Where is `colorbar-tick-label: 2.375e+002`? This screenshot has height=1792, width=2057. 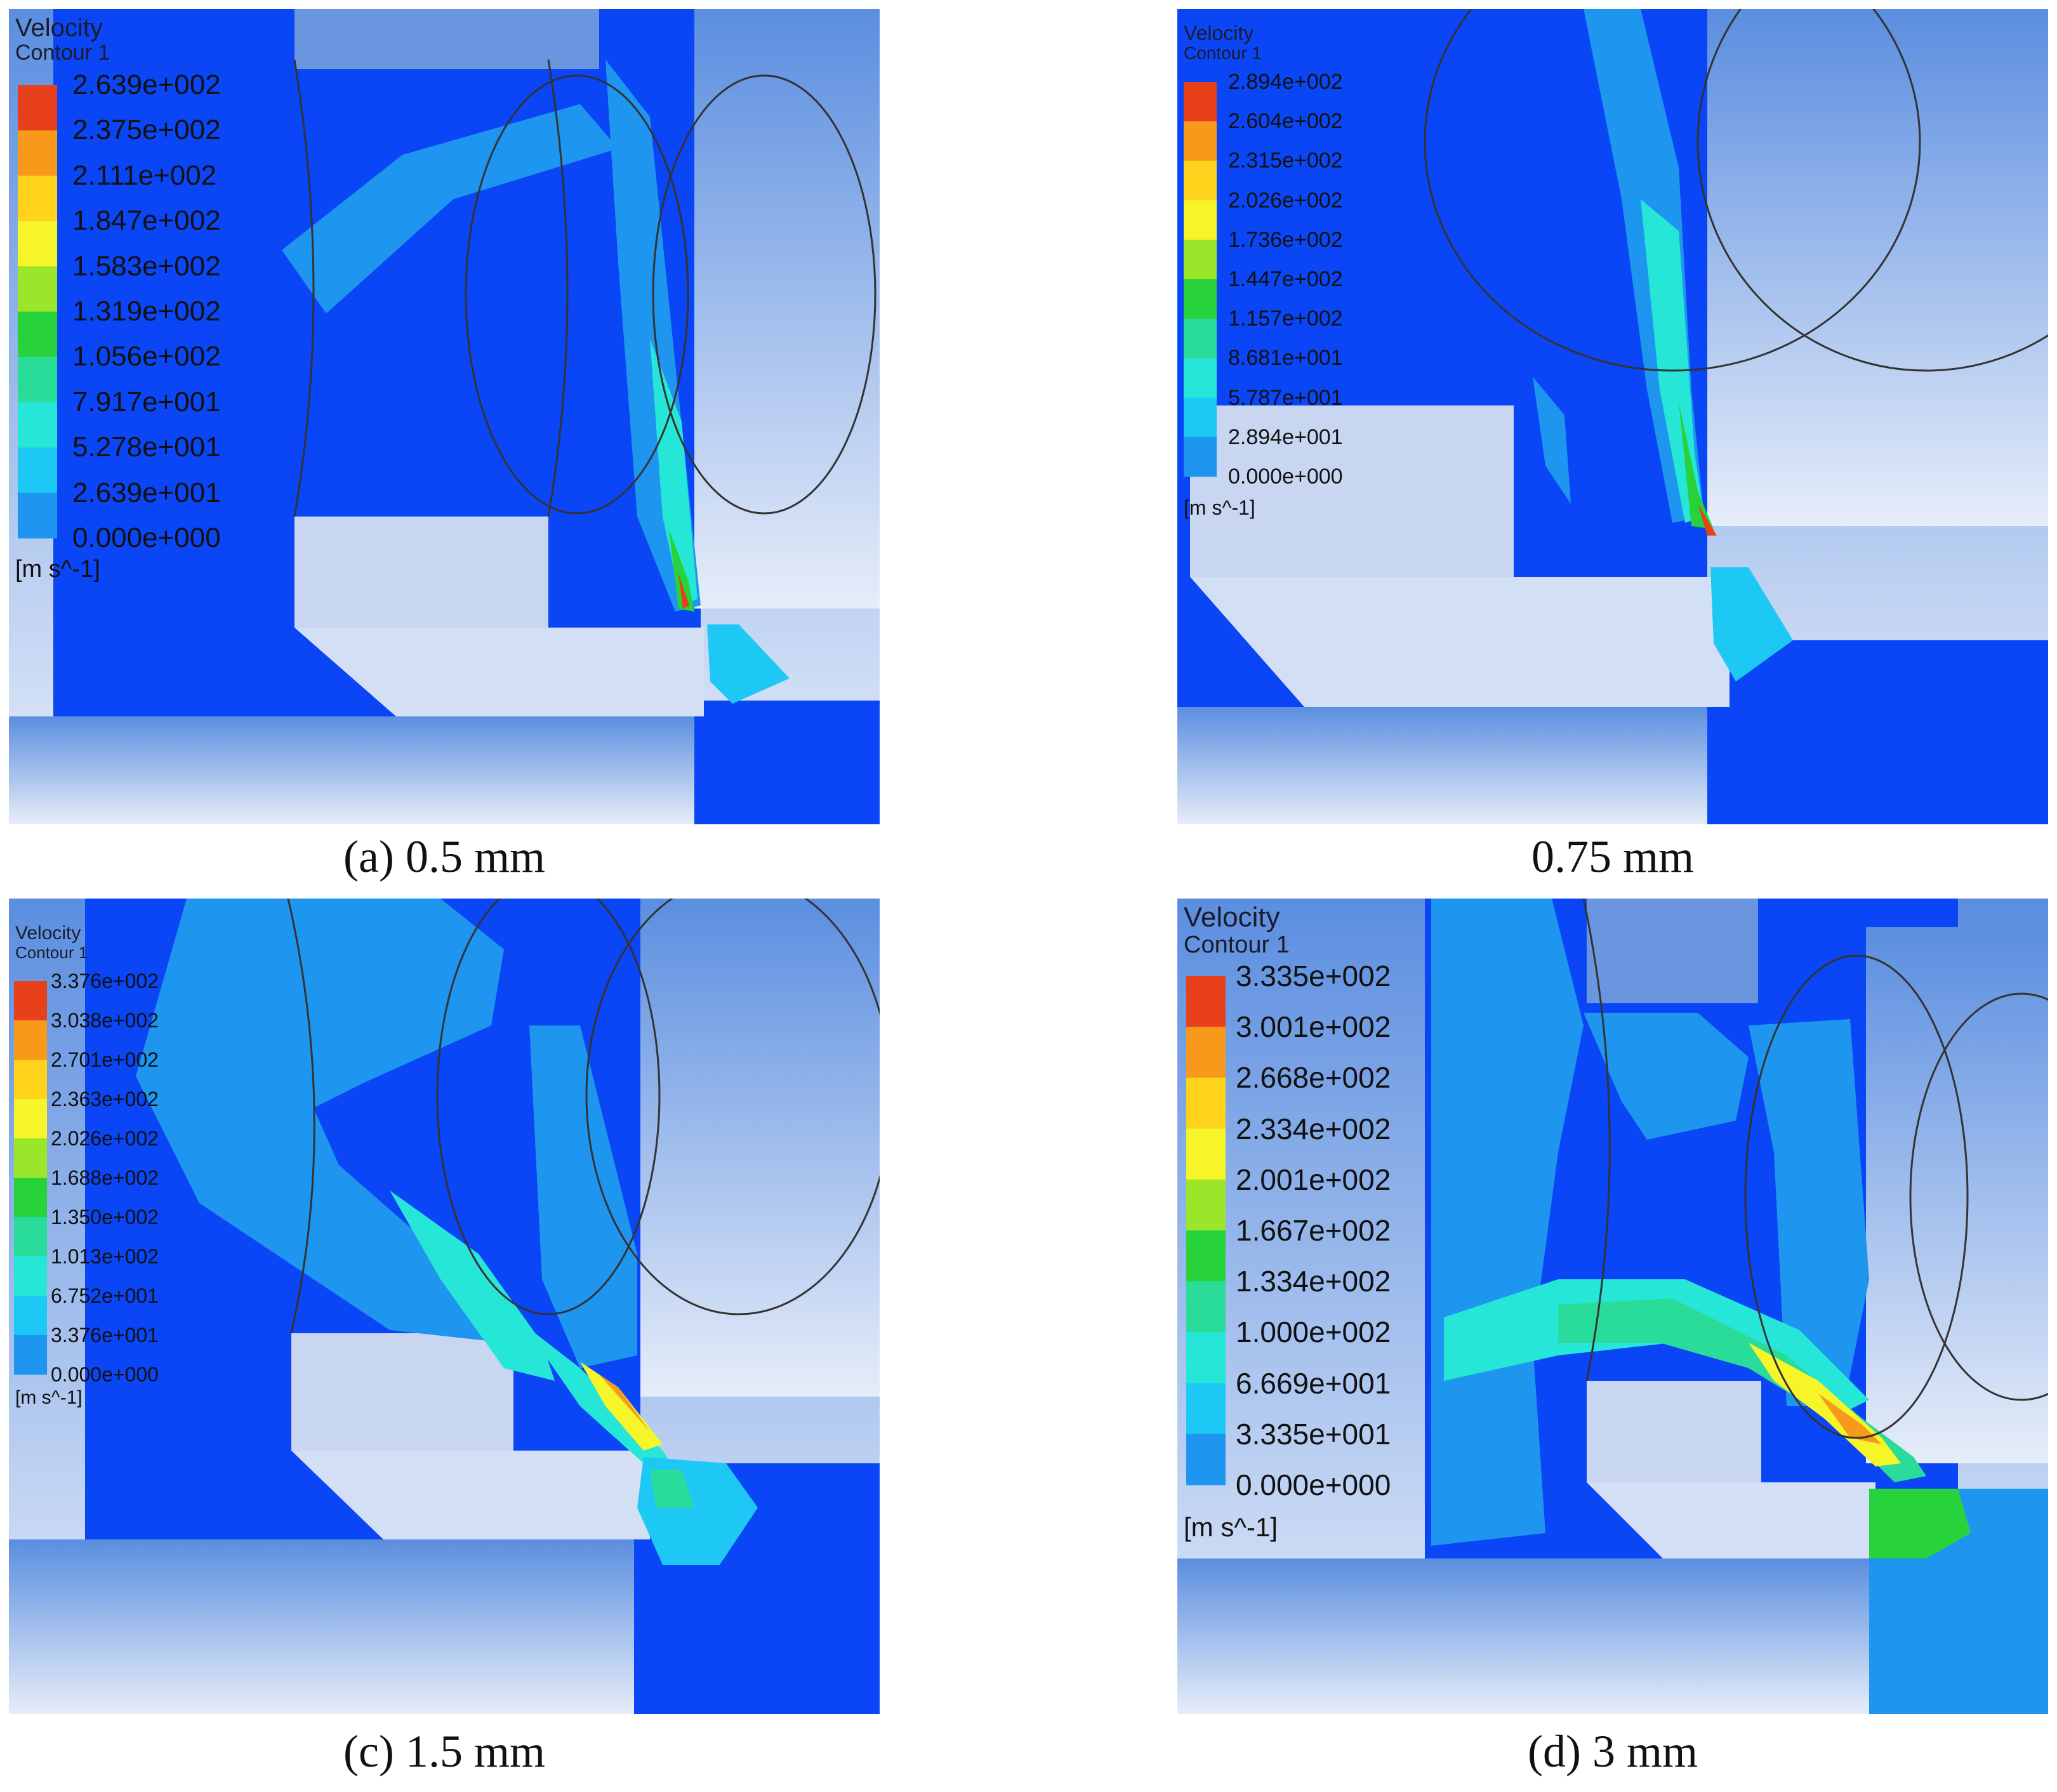
colorbar-tick-label: 2.375e+002 is located at coordinates (146, 130).